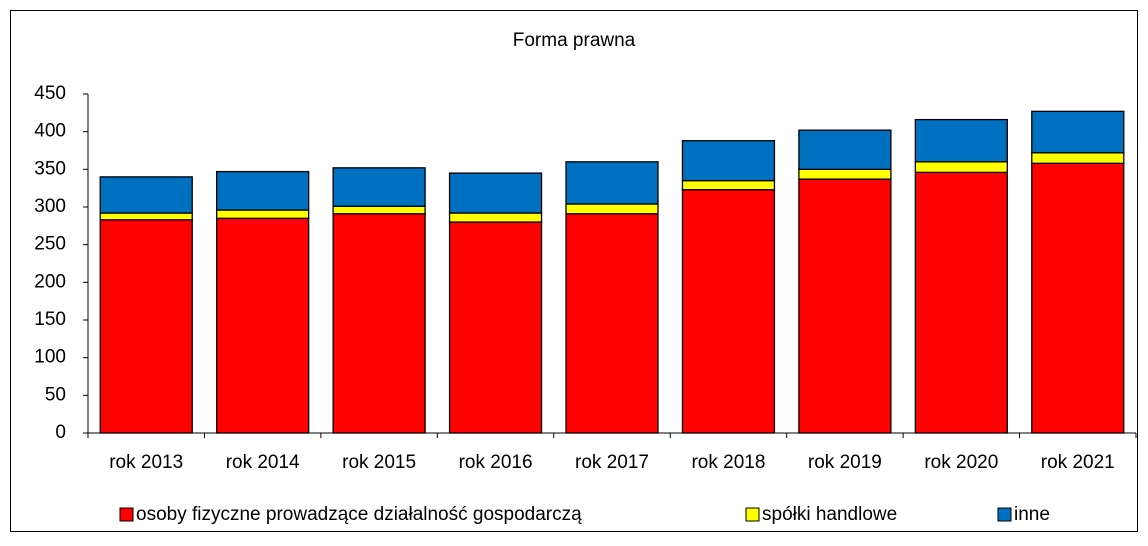  Describe the element at coordinates (50, 281) in the screenshot. I see `y-tick-label: 200` at that location.